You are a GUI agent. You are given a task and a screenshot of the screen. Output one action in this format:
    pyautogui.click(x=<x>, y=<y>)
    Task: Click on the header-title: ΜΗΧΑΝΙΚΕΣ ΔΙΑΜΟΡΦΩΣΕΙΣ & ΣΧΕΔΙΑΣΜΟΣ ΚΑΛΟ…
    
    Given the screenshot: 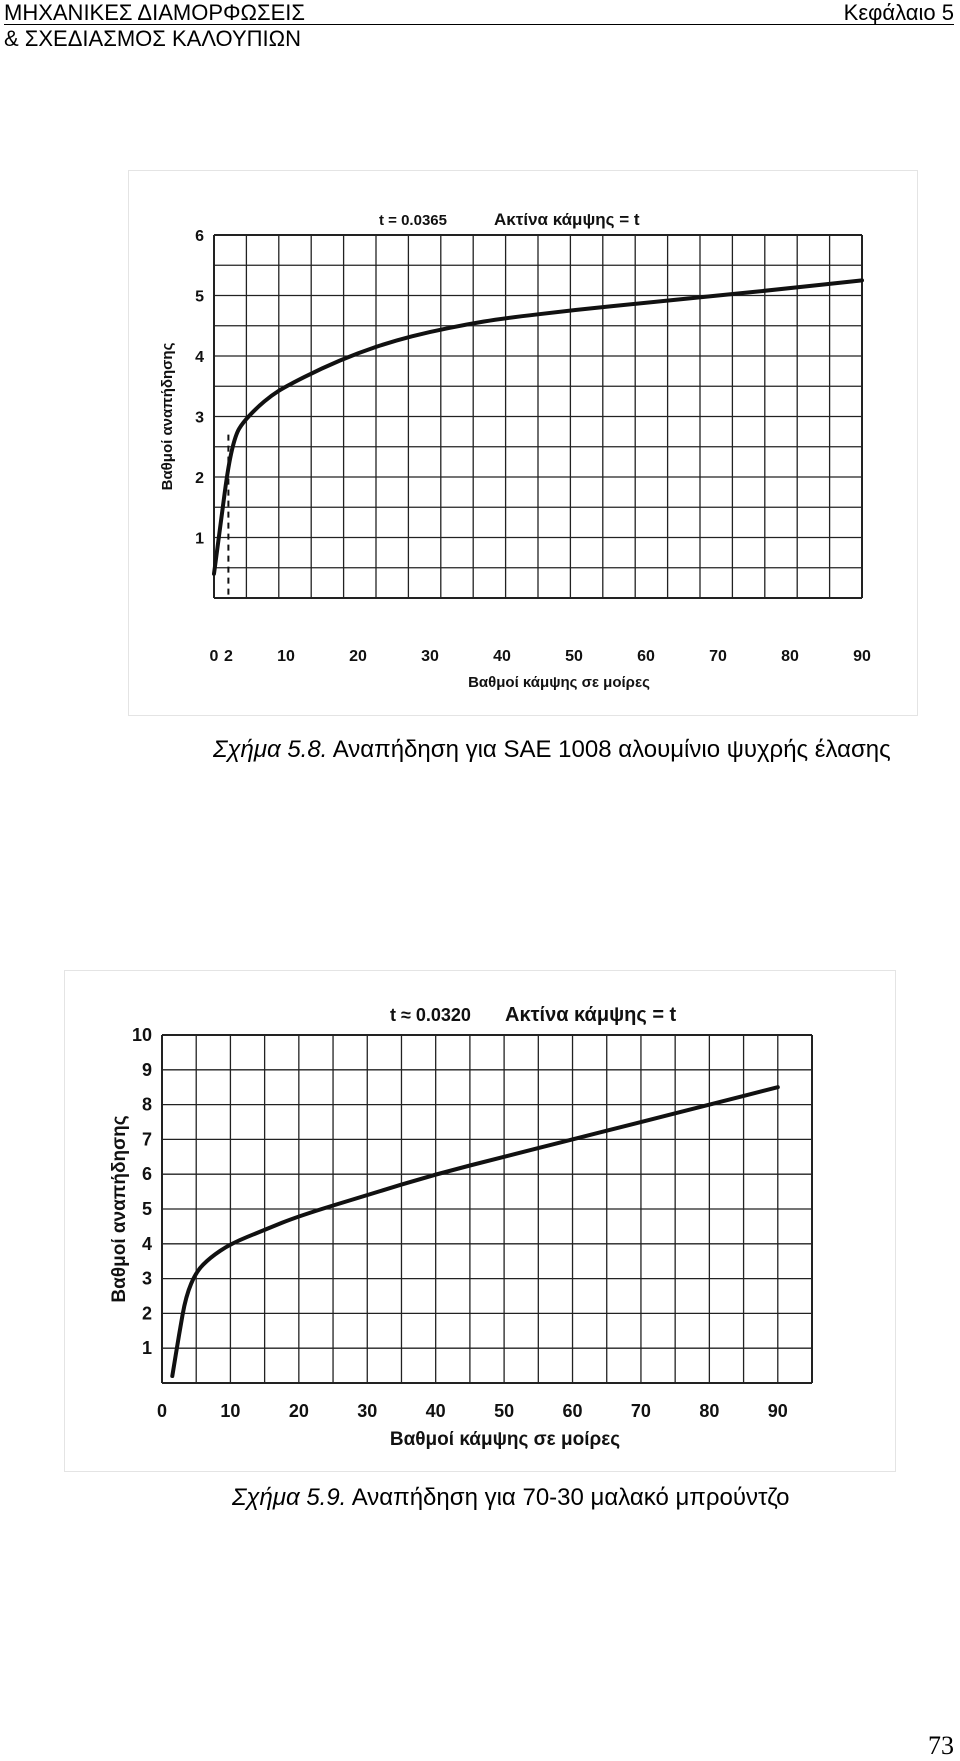 What is the action you would take?
    pyautogui.click(x=154, y=26)
    